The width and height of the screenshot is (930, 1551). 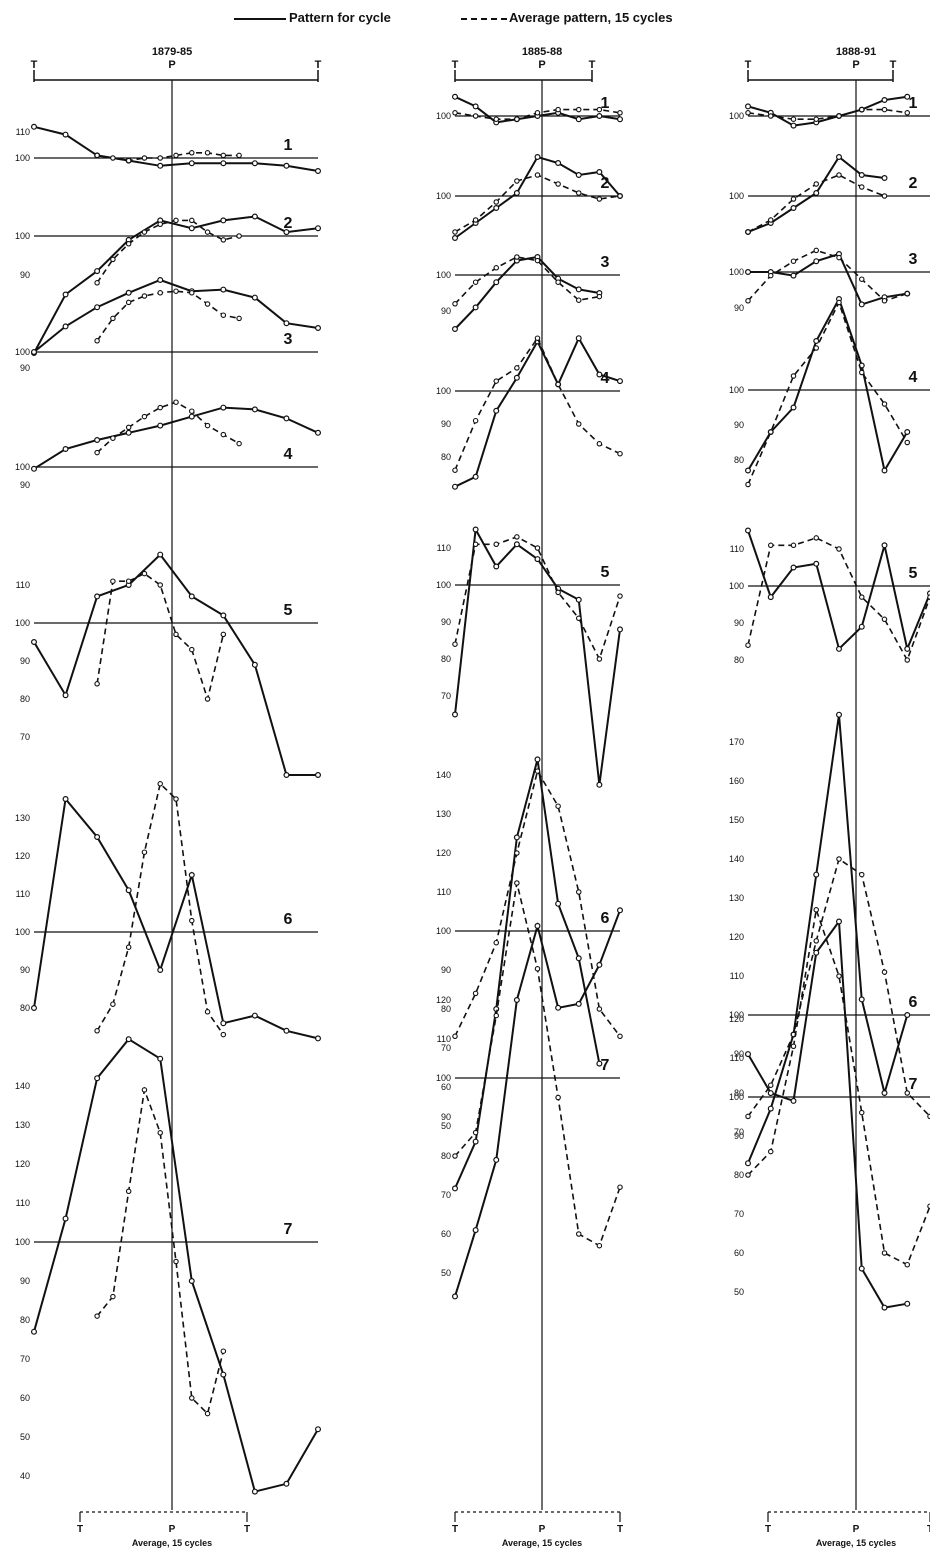 What do you see at coordinates (25, 1437) in the screenshot?
I see `tick-label: 50` at bounding box center [25, 1437].